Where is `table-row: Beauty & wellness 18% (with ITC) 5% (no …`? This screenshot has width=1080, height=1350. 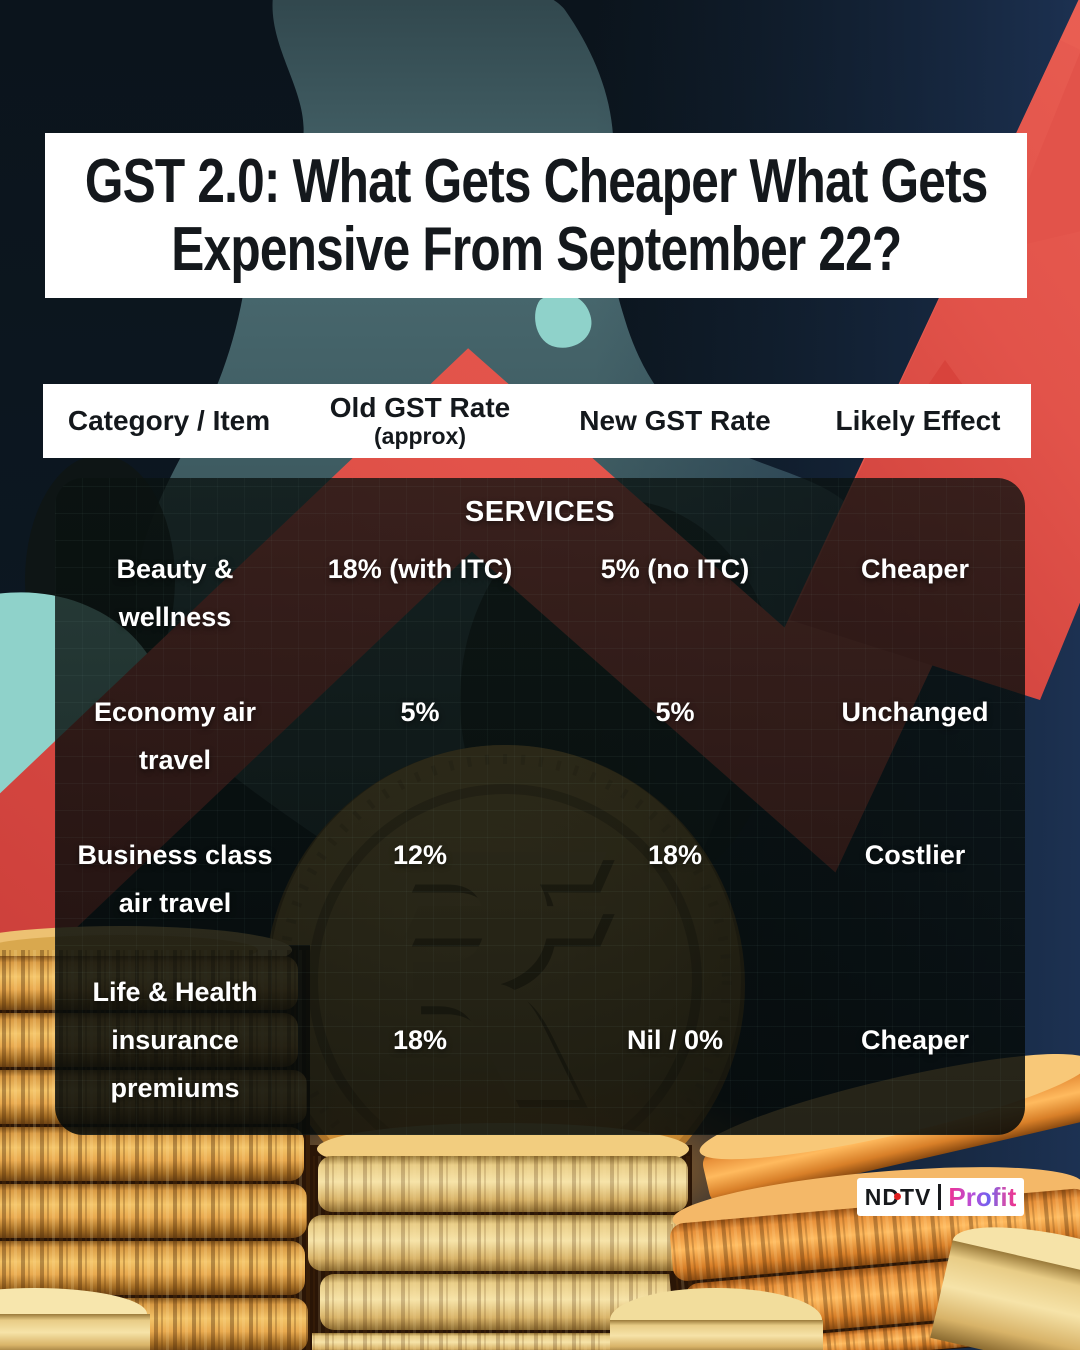
table-row: Beauty & wellness 18% (with ITC) 5% (no … is located at coordinates (540, 593).